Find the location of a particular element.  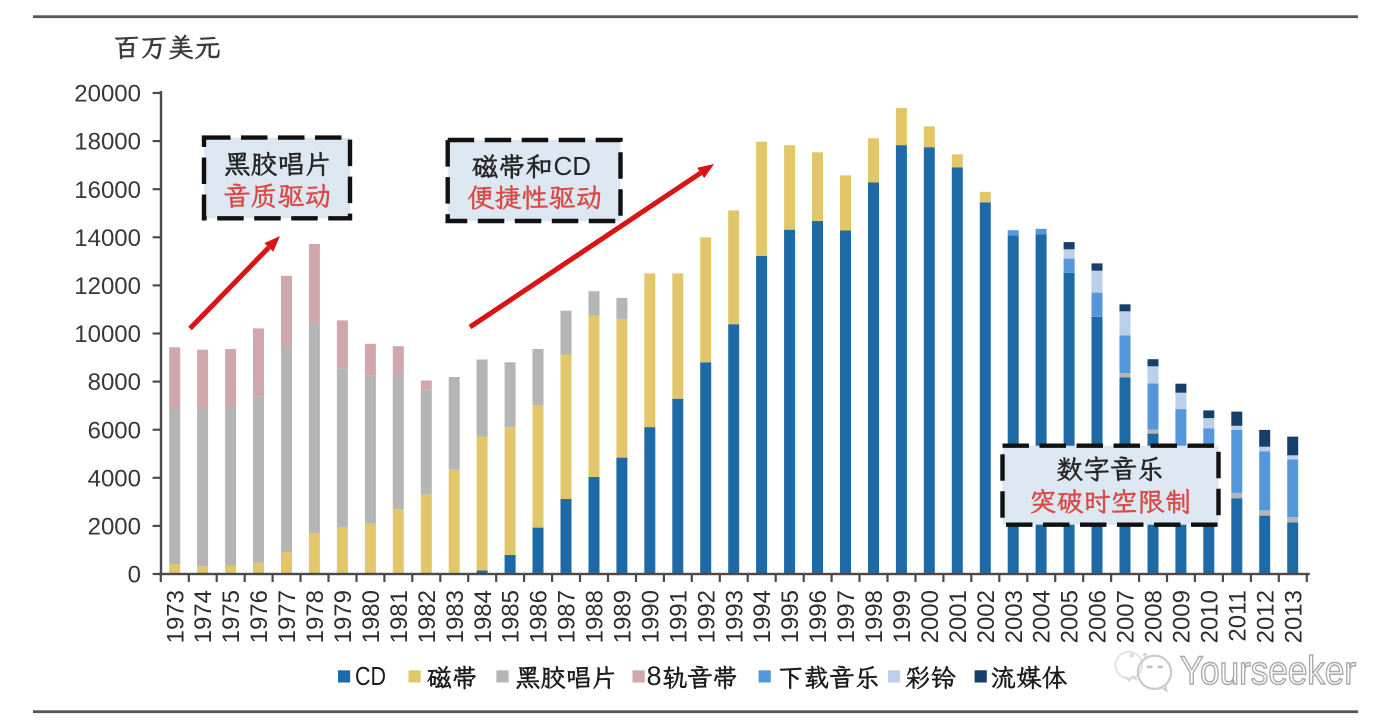

svg-text: 2009 is located at coordinates (1182, 616).